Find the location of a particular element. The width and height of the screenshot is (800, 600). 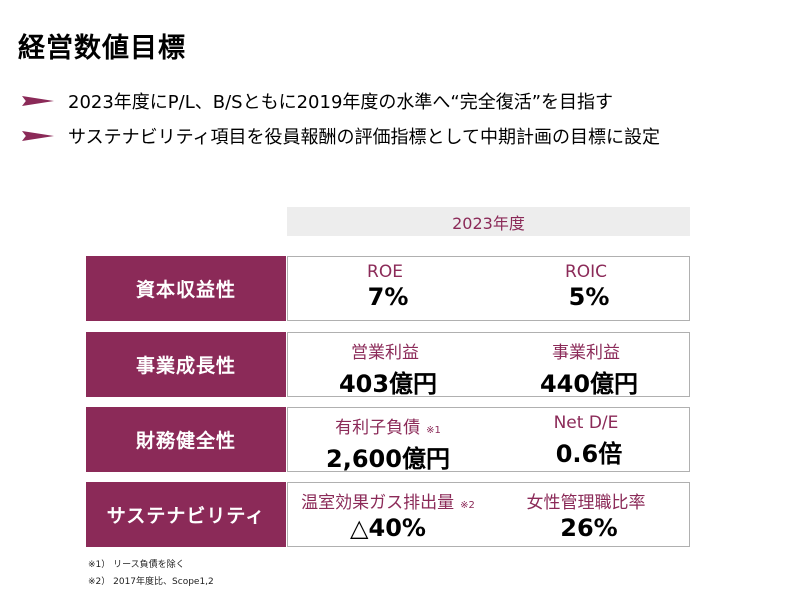

bullet-text: 2023年度にP/L、B/Sともに2019年度の水準へ“完全復活”を目指す is located at coordinates (341, 102).